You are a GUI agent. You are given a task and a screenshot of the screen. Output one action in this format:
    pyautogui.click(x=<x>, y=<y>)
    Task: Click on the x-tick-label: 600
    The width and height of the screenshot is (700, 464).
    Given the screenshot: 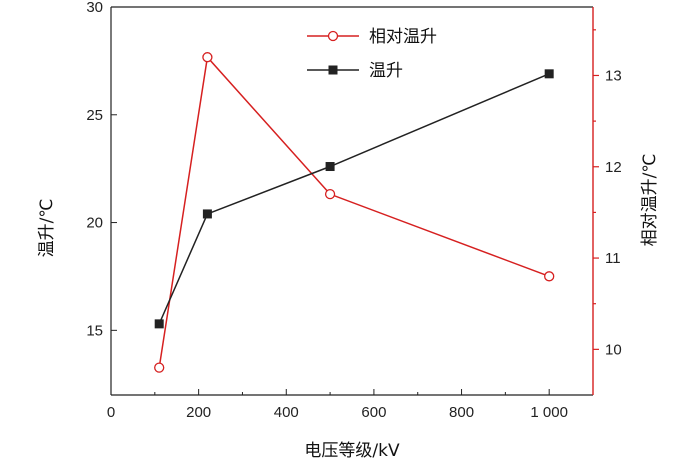 What is the action you would take?
    pyautogui.click(x=373, y=412)
    